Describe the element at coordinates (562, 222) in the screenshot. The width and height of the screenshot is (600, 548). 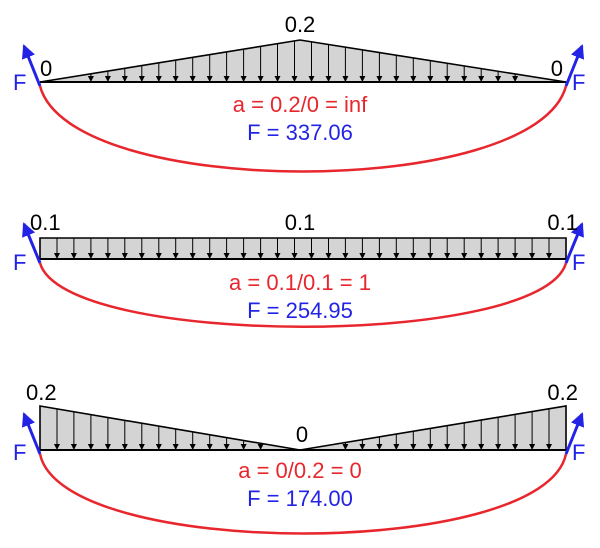
I see `right-value-2: 0.1` at that location.